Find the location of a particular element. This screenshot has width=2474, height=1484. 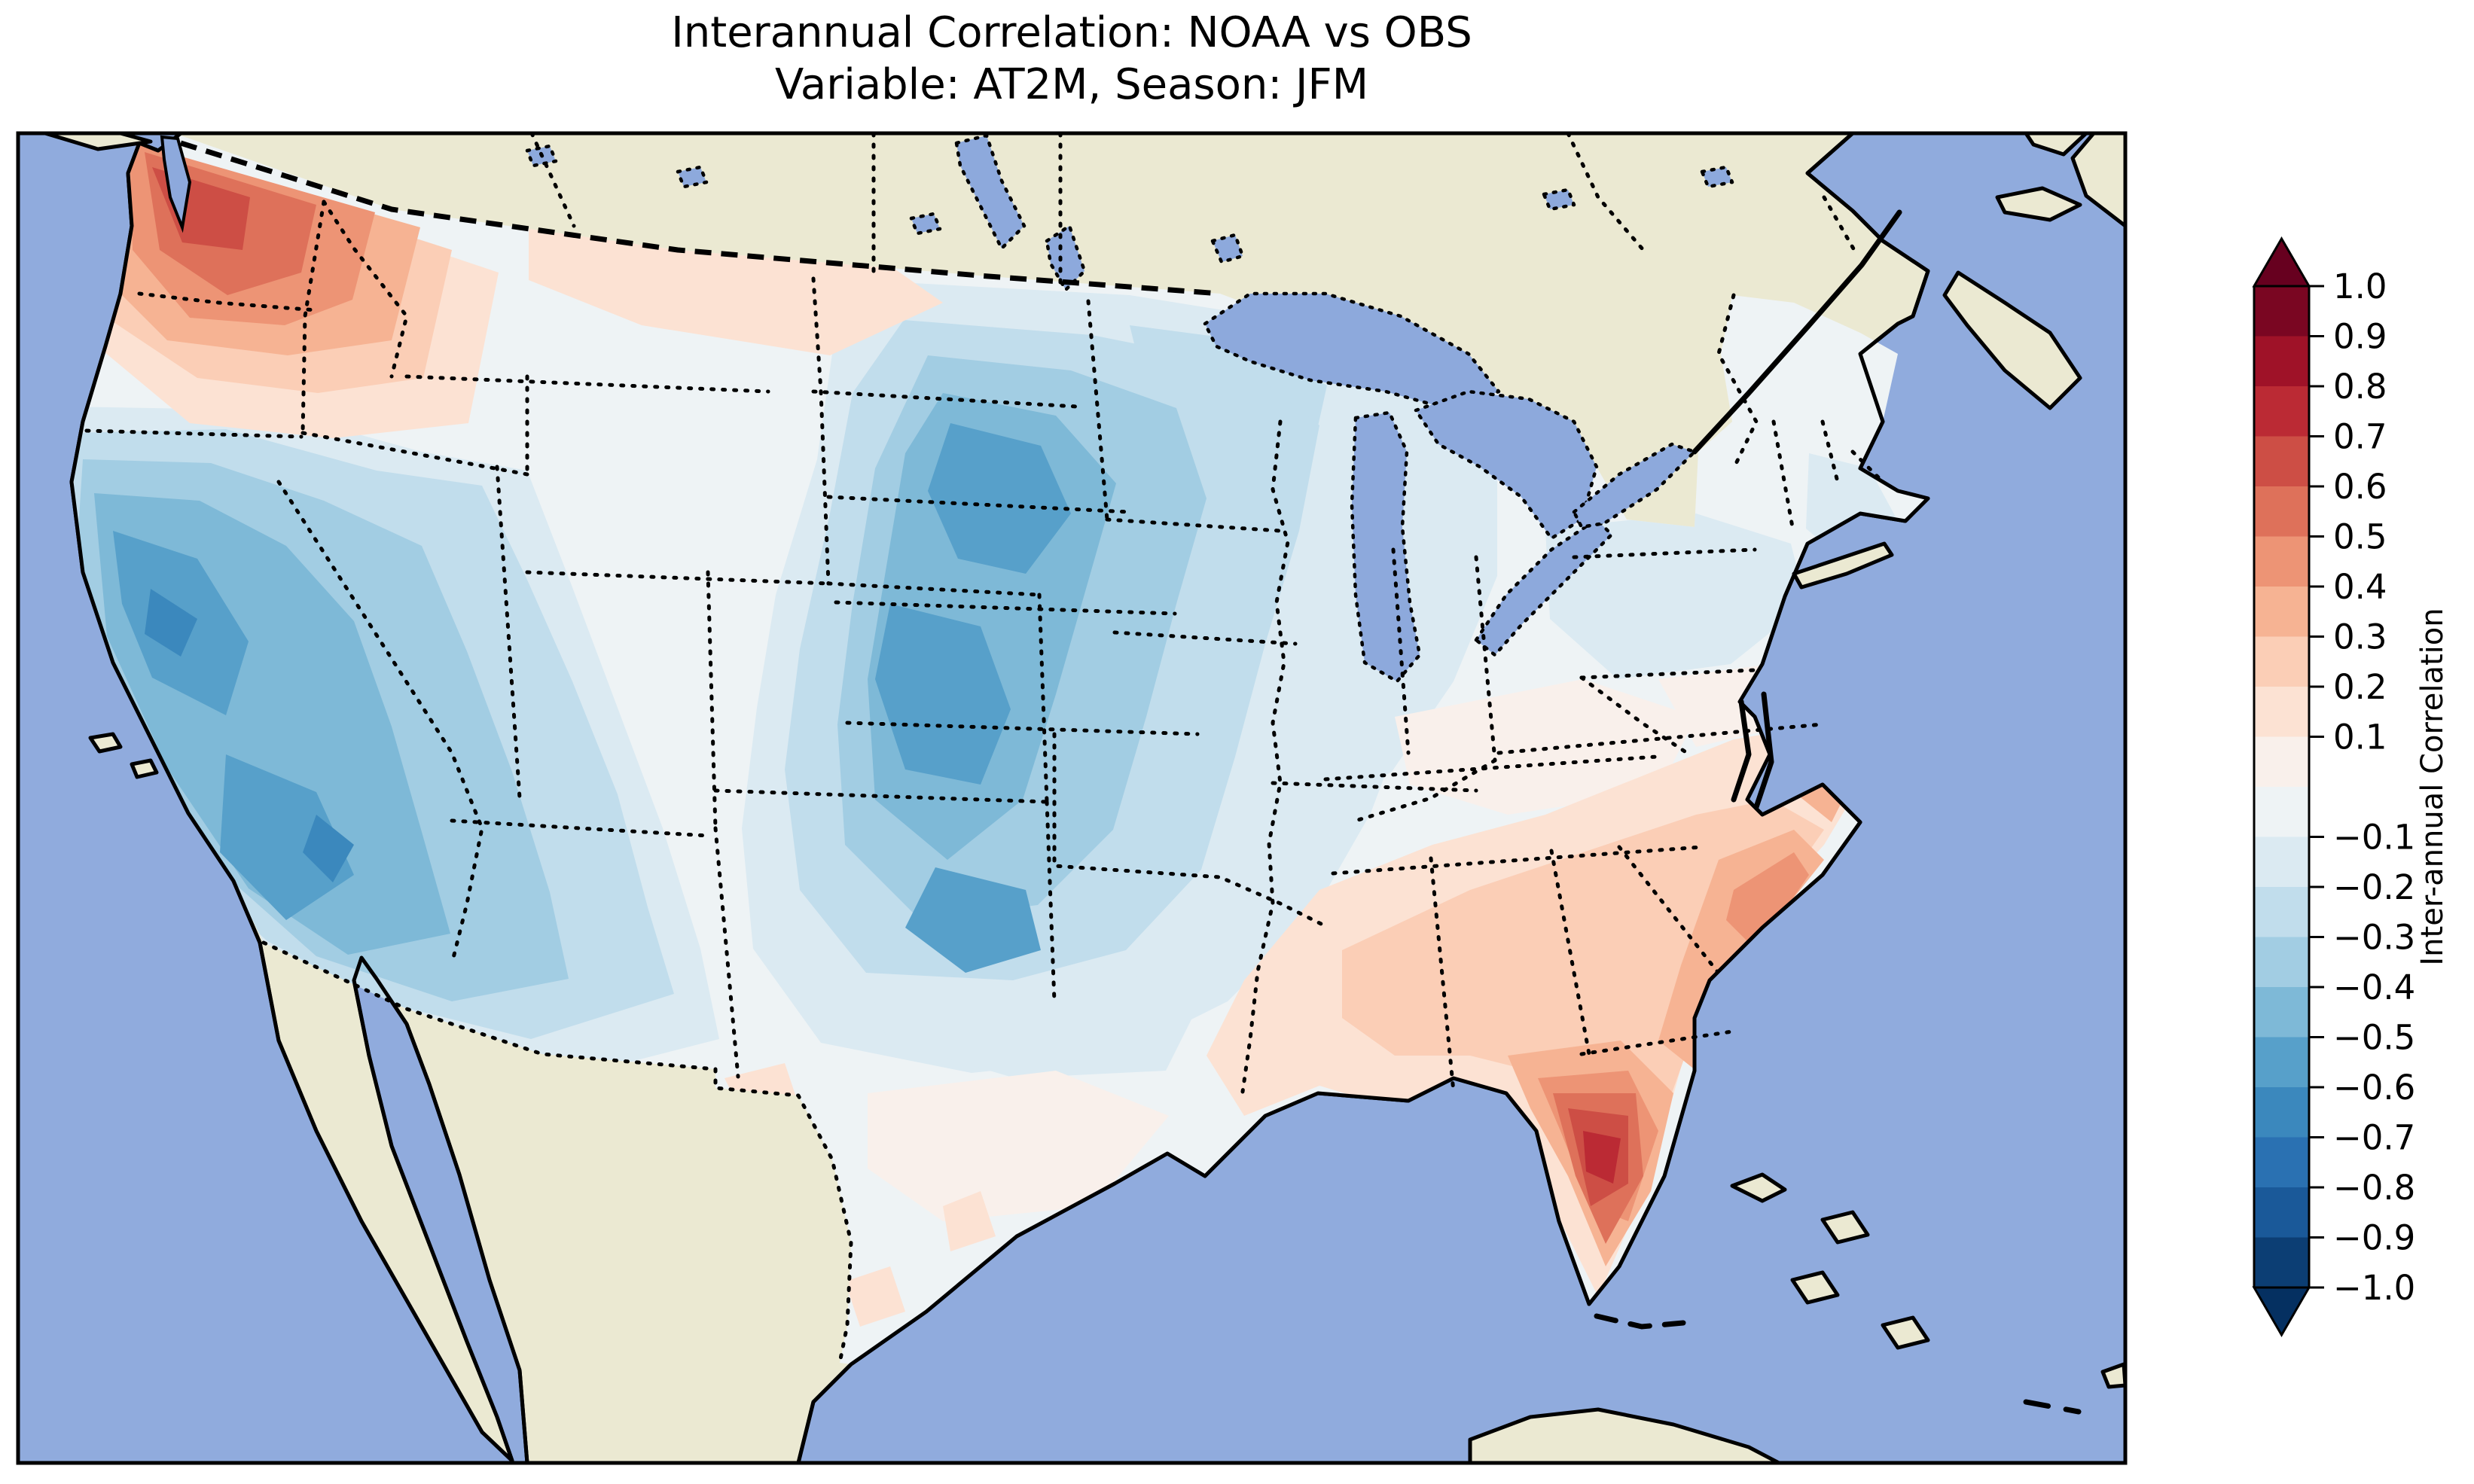

state-border-id-south is located at coordinates (415, 454).